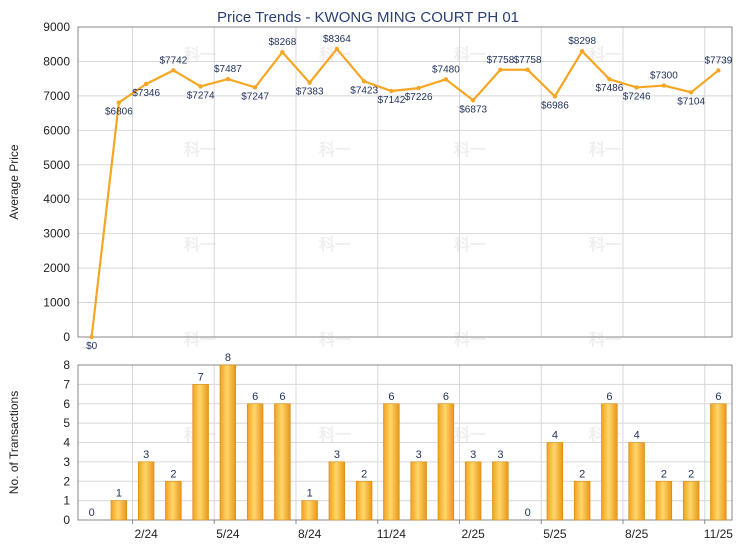 The height and width of the screenshot is (550, 740). I want to click on price-data-label: $7758, so click(500, 60).